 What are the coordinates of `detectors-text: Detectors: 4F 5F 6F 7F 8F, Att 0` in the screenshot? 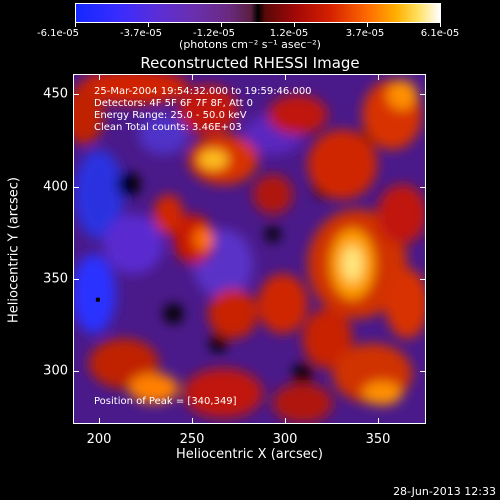 It's located at (174, 103).